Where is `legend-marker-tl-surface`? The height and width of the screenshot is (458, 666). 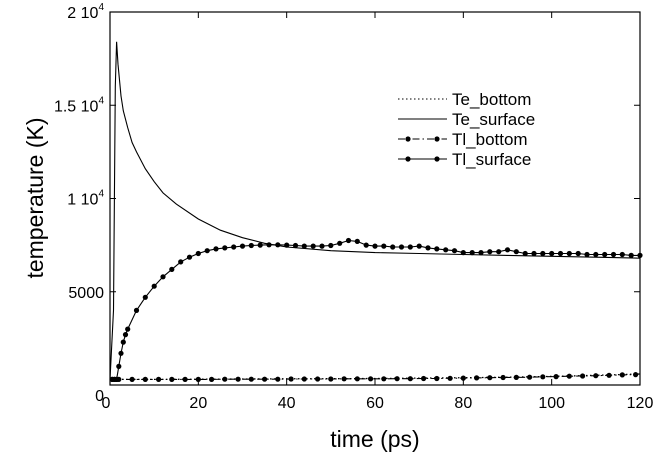
legend-marker-tl-surface is located at coordinates (408, 159).